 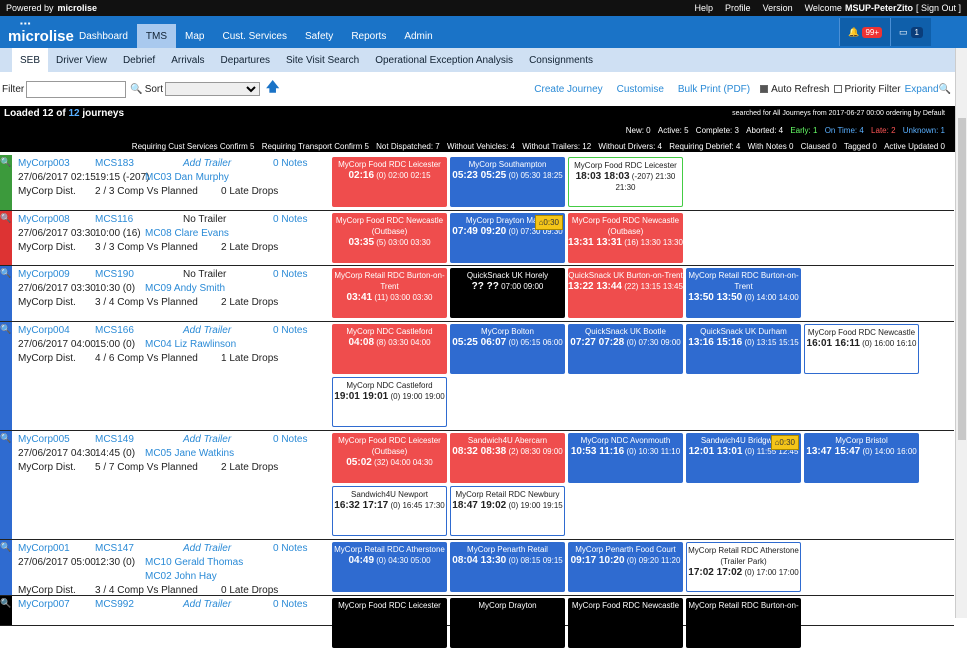 I want to click on subtab-driver-view: Driver View, so click(x=81, y=60).